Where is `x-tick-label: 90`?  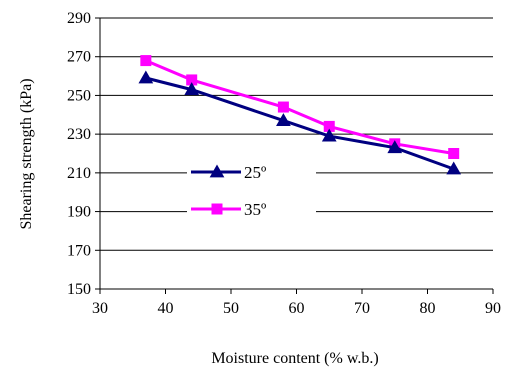
x-tick-label: 90 is located at coordinates (493, 308).